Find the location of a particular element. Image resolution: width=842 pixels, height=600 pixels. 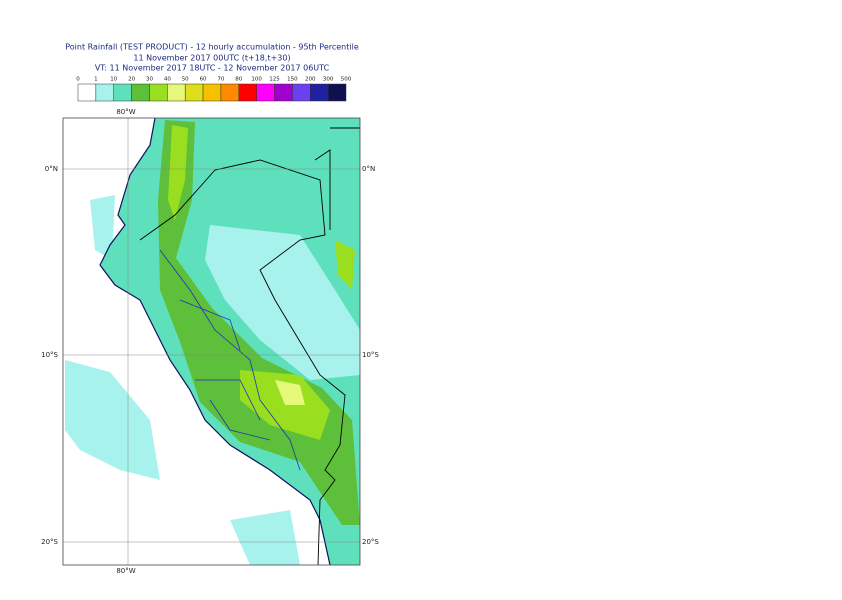

base-time: 11 November 2017 00UTC (t+18,t+30) is located at coordinates (211, 58).